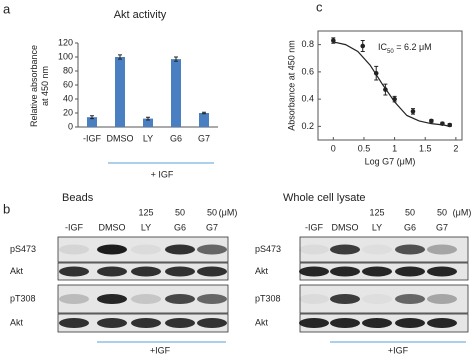 The image size is (474, 356). I want to click on x-tick-label: 1.5, so click(425, 148).